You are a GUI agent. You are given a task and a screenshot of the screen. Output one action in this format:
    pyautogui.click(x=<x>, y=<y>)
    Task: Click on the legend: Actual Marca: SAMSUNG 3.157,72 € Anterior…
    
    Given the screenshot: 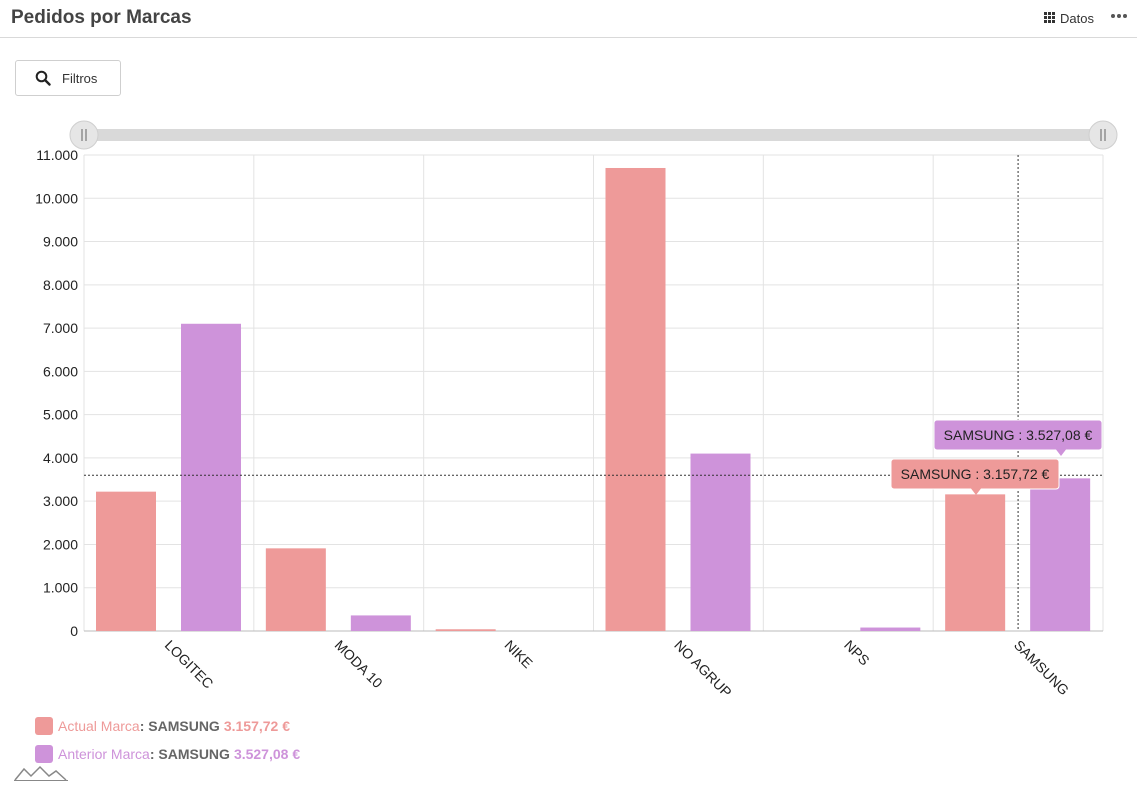 What is the action you would take?
    pyautogui.click(x=167, y=744)
    